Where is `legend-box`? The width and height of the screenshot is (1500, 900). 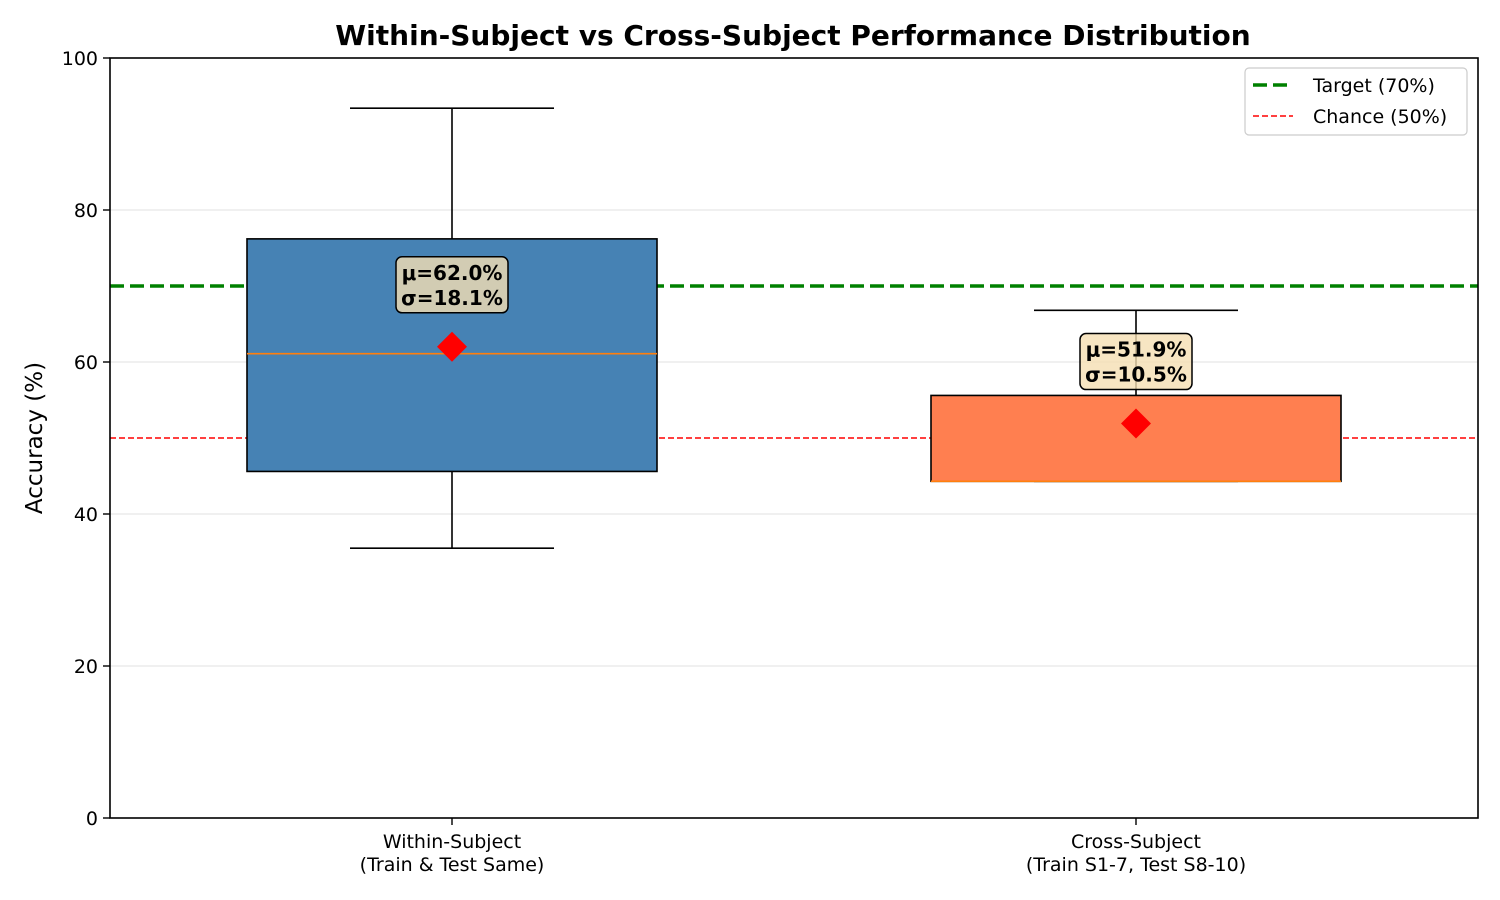
legend-box is located at coordinates (1356, 101).